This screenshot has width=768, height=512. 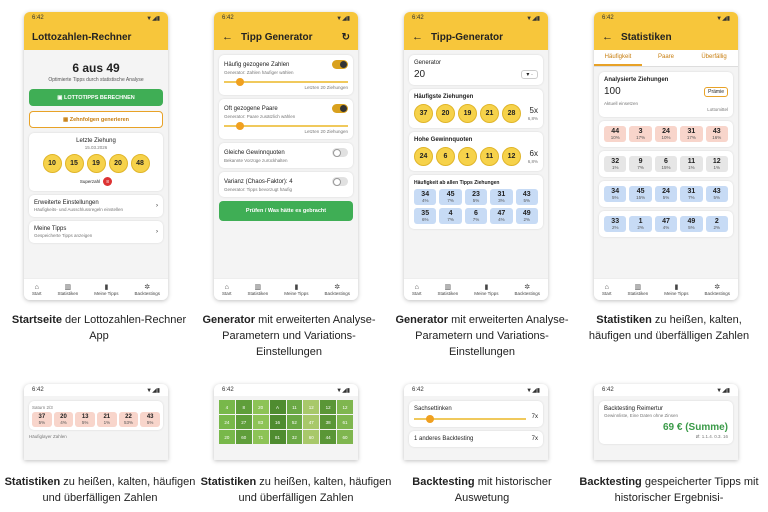 What do you see at coordinates (258, 181) in the screenshot?
I see `setting-label: Varianz (Chaos-Faktor): 4` at bounding box center [258, 181].